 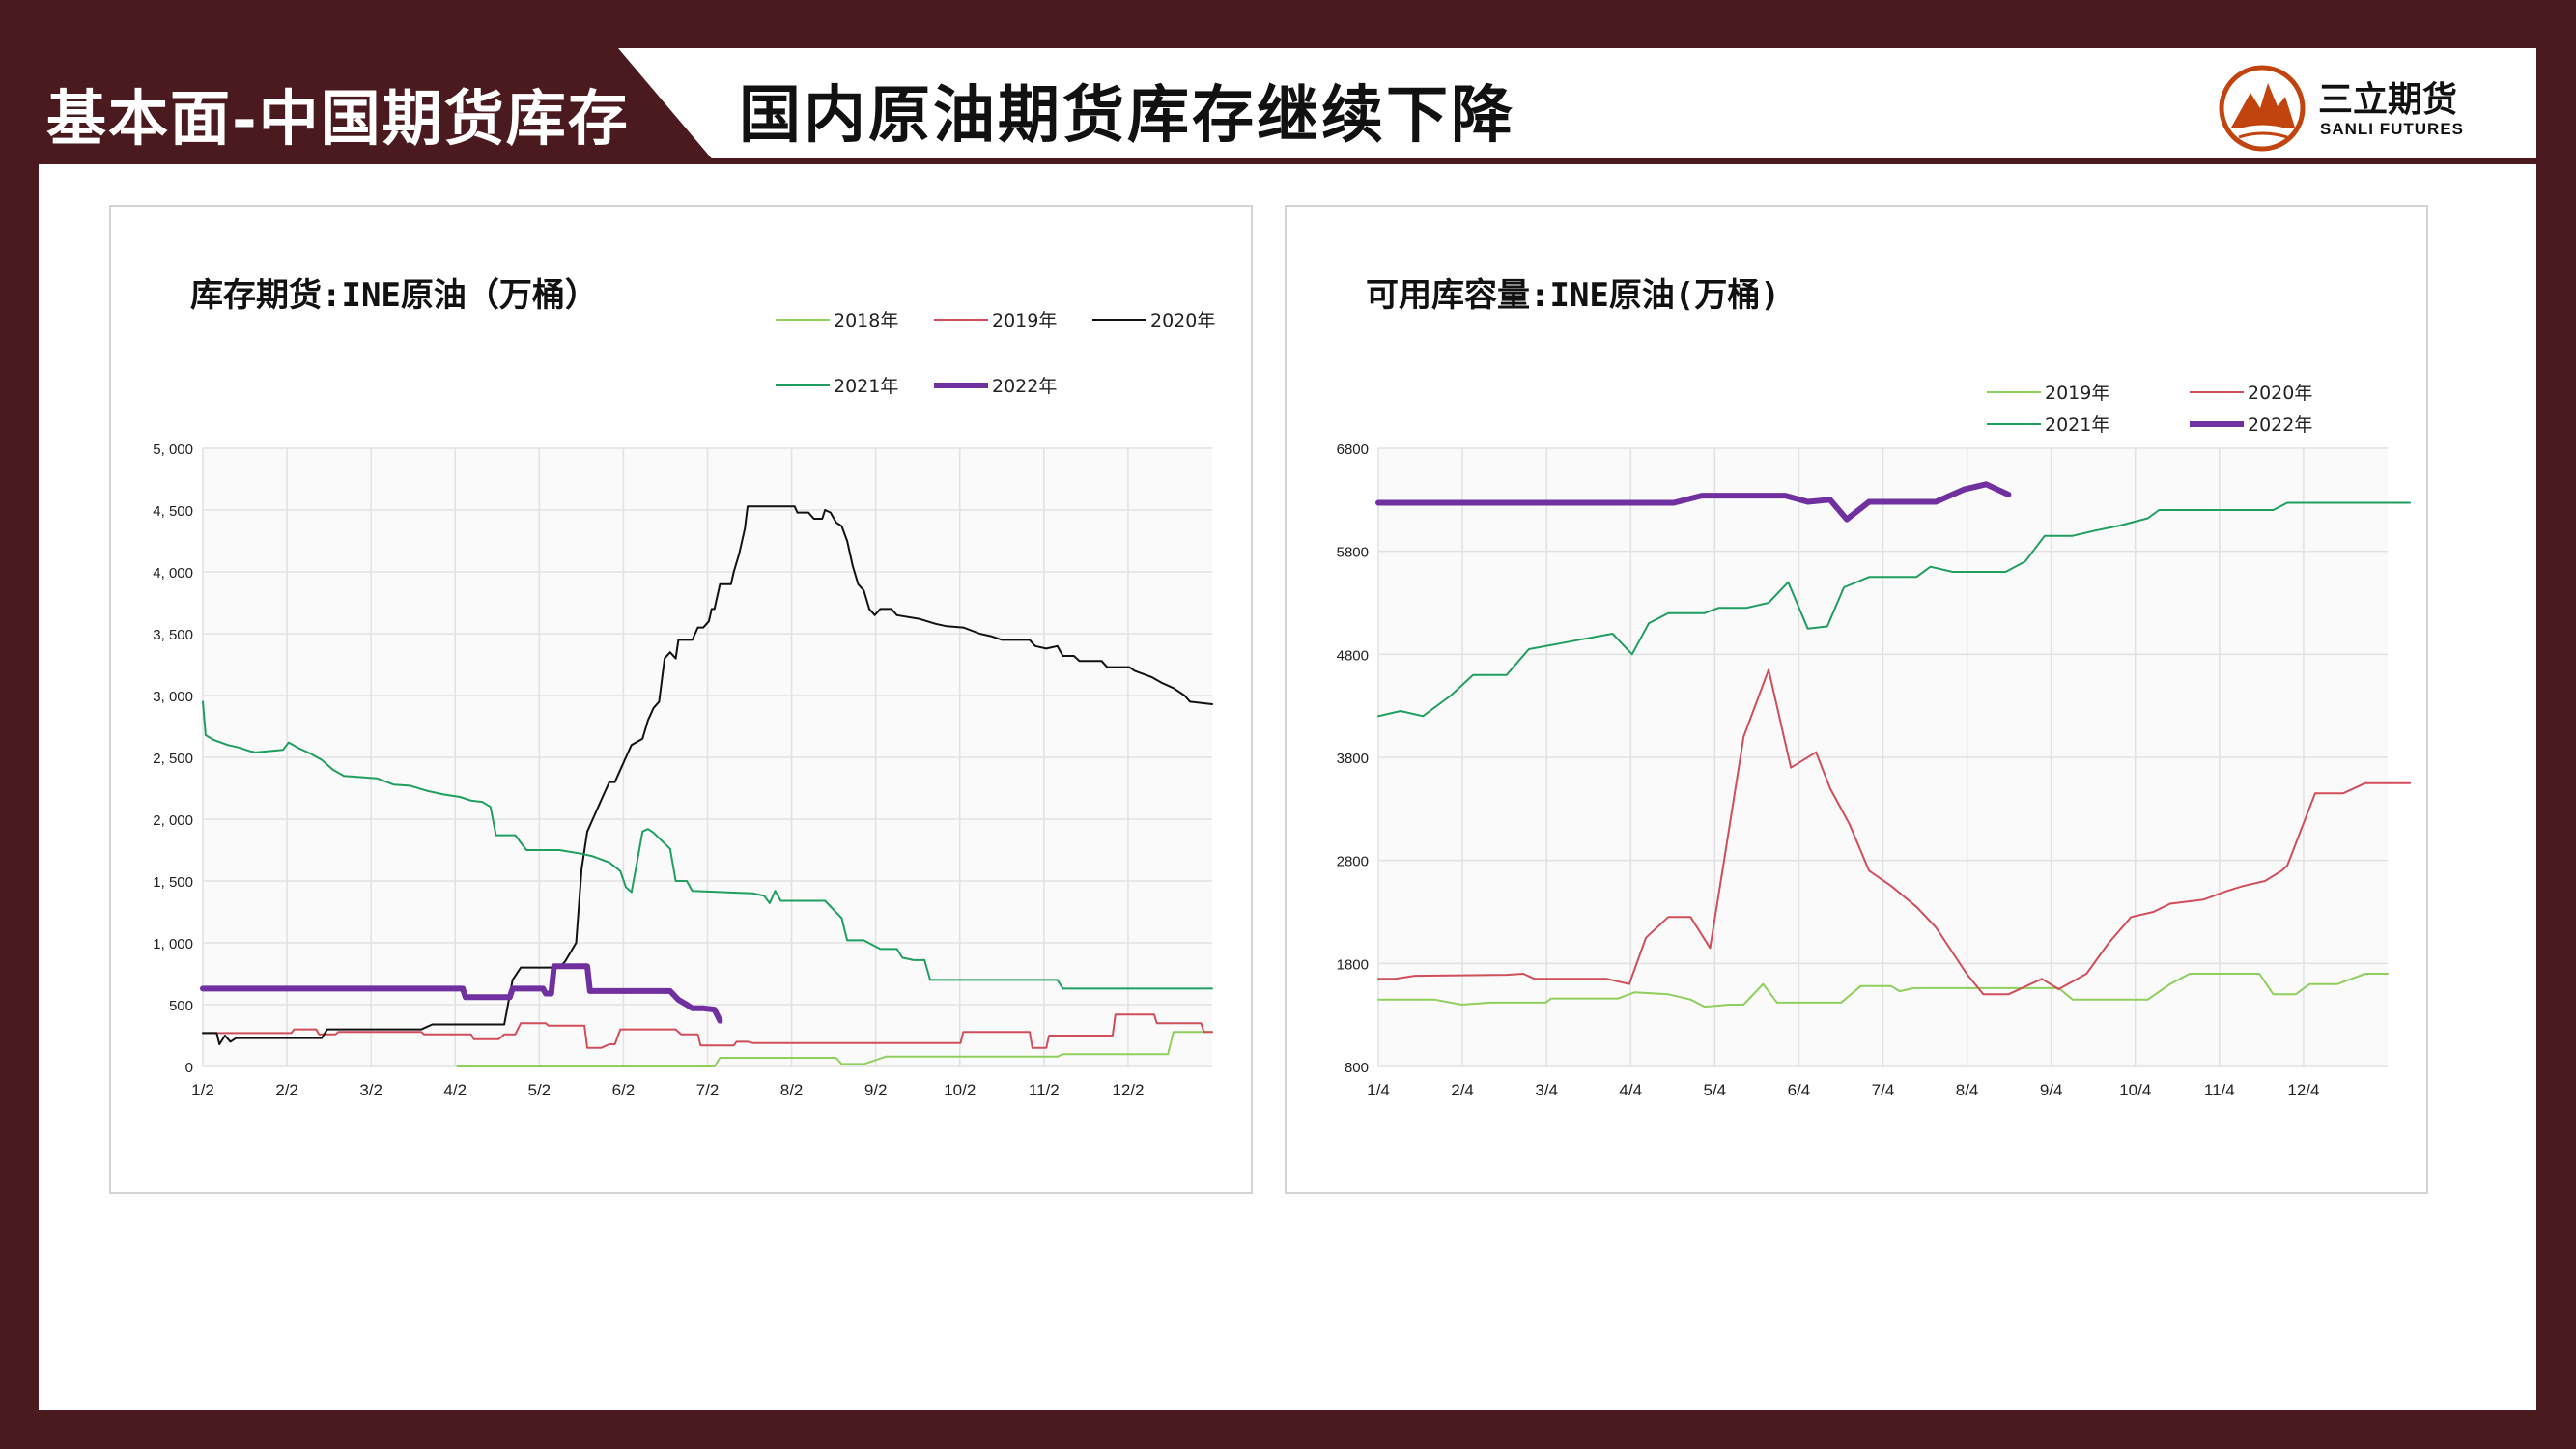 I want to click on y-tick-label: 0, so click(x=189, y=1068).